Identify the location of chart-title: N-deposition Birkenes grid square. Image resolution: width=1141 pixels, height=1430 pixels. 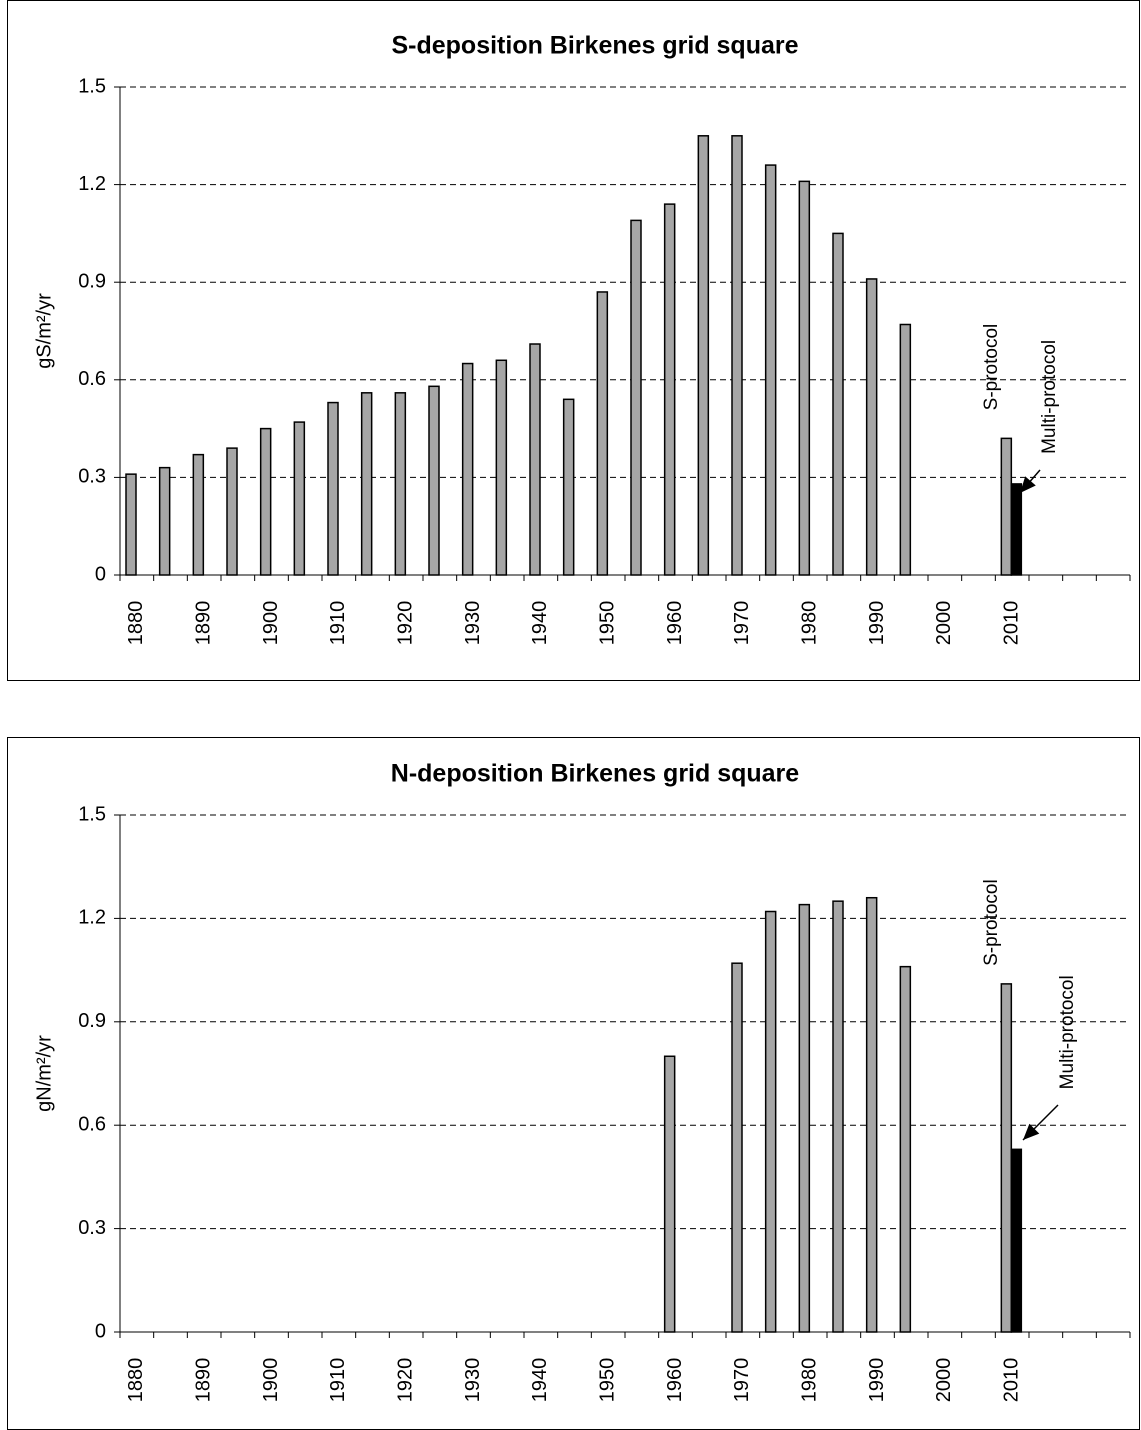
(595, 774).